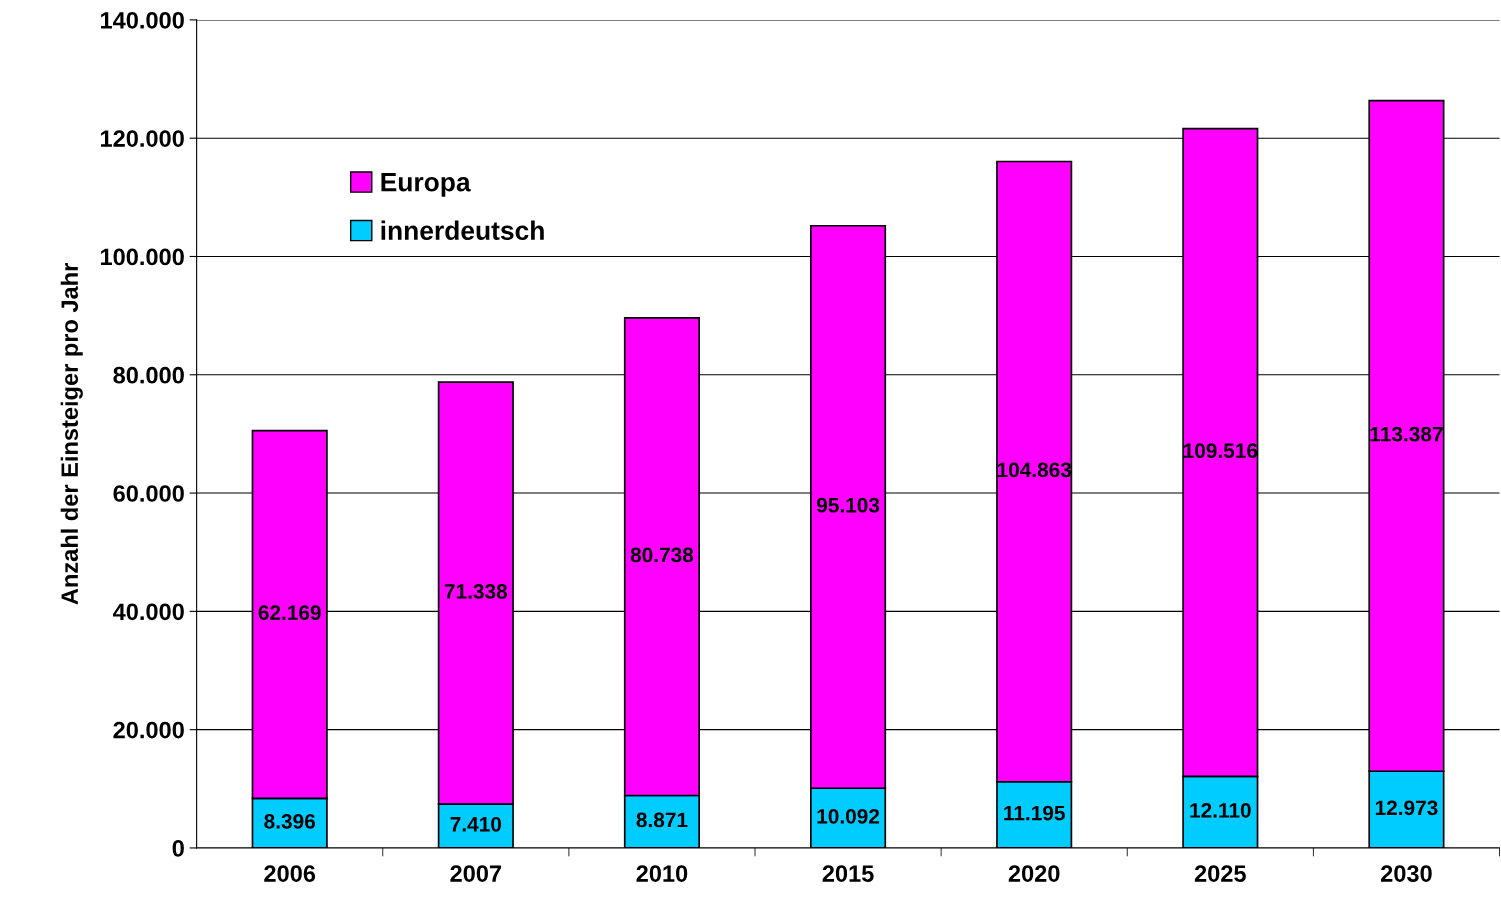 The width and height of the screenshot is (1501, 904). I want to click on x-tick-label: 2020, so click(1034, 873).